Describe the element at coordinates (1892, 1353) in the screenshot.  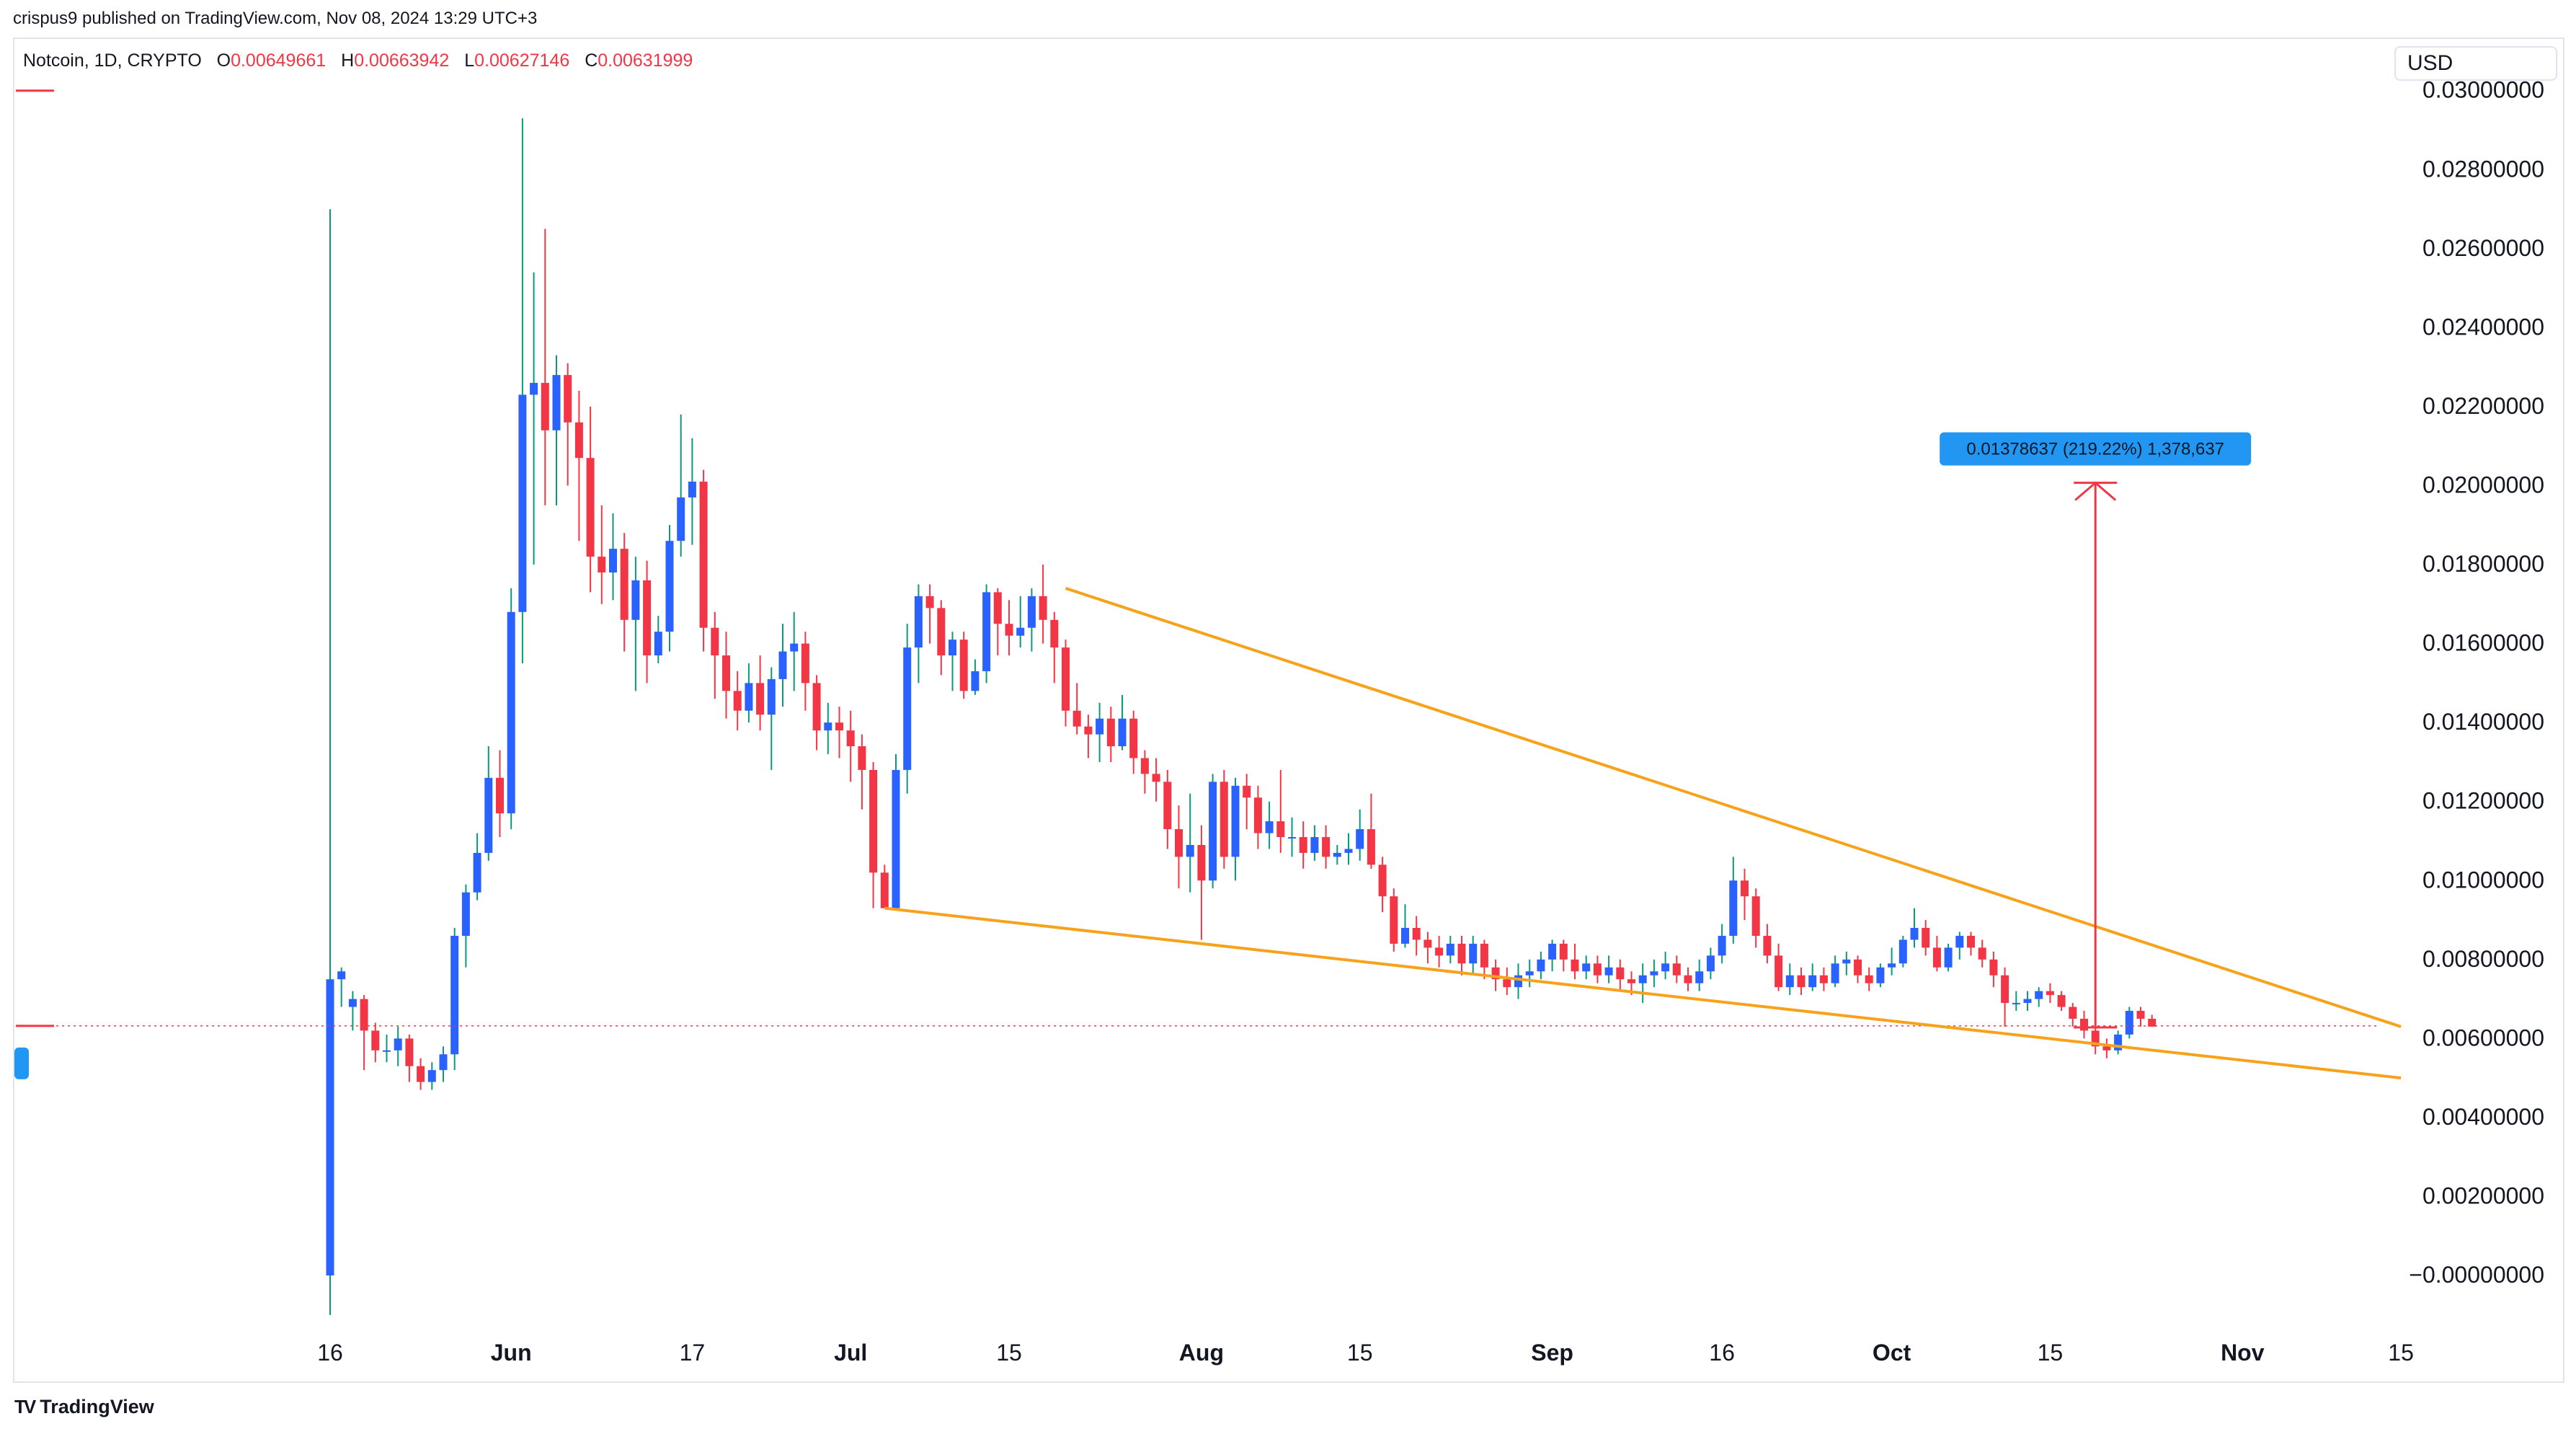
I see `x-tick-label: Oct` at that location.